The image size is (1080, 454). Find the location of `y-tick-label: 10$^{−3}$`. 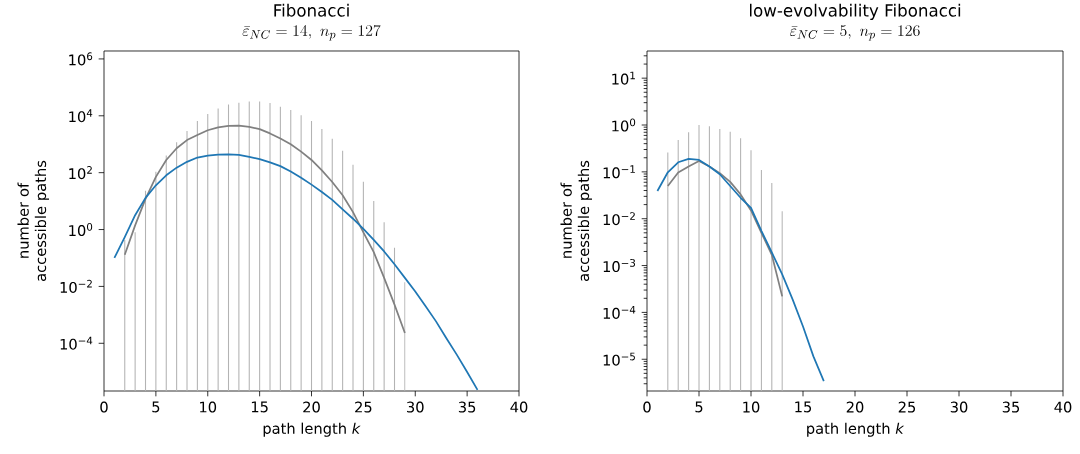

y-tick-label: 10$^{−3}$ is located at coordinates (619, 266).